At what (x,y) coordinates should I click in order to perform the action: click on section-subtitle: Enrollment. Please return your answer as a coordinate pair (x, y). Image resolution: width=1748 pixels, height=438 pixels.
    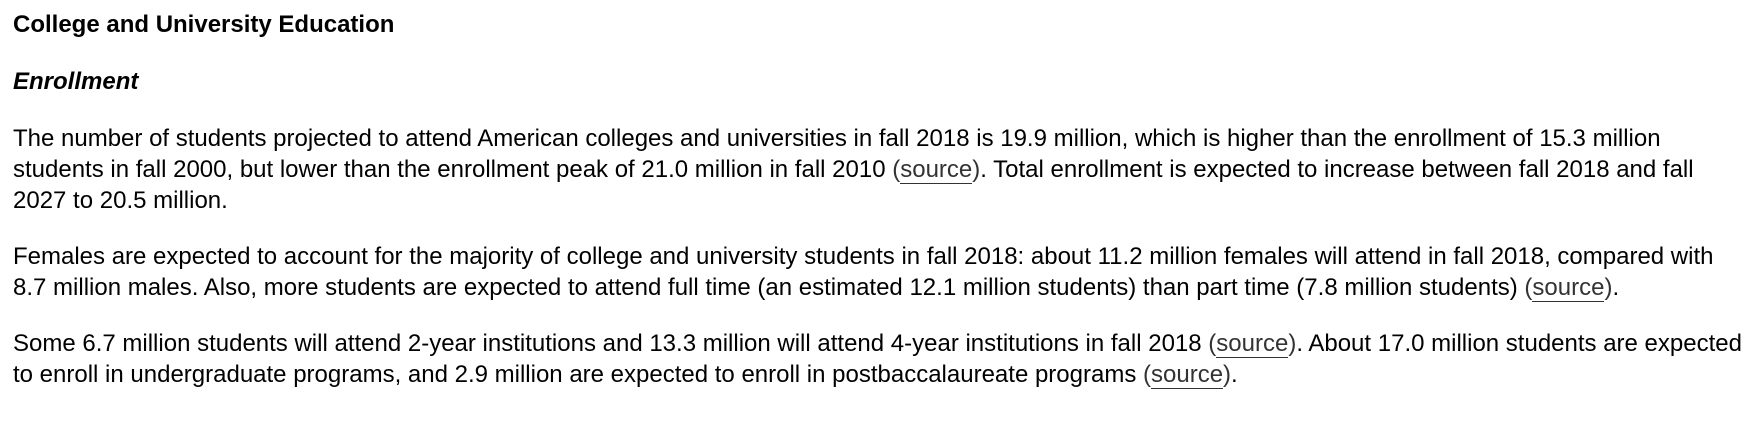
    Looking at the image, I should click on (76, 81).